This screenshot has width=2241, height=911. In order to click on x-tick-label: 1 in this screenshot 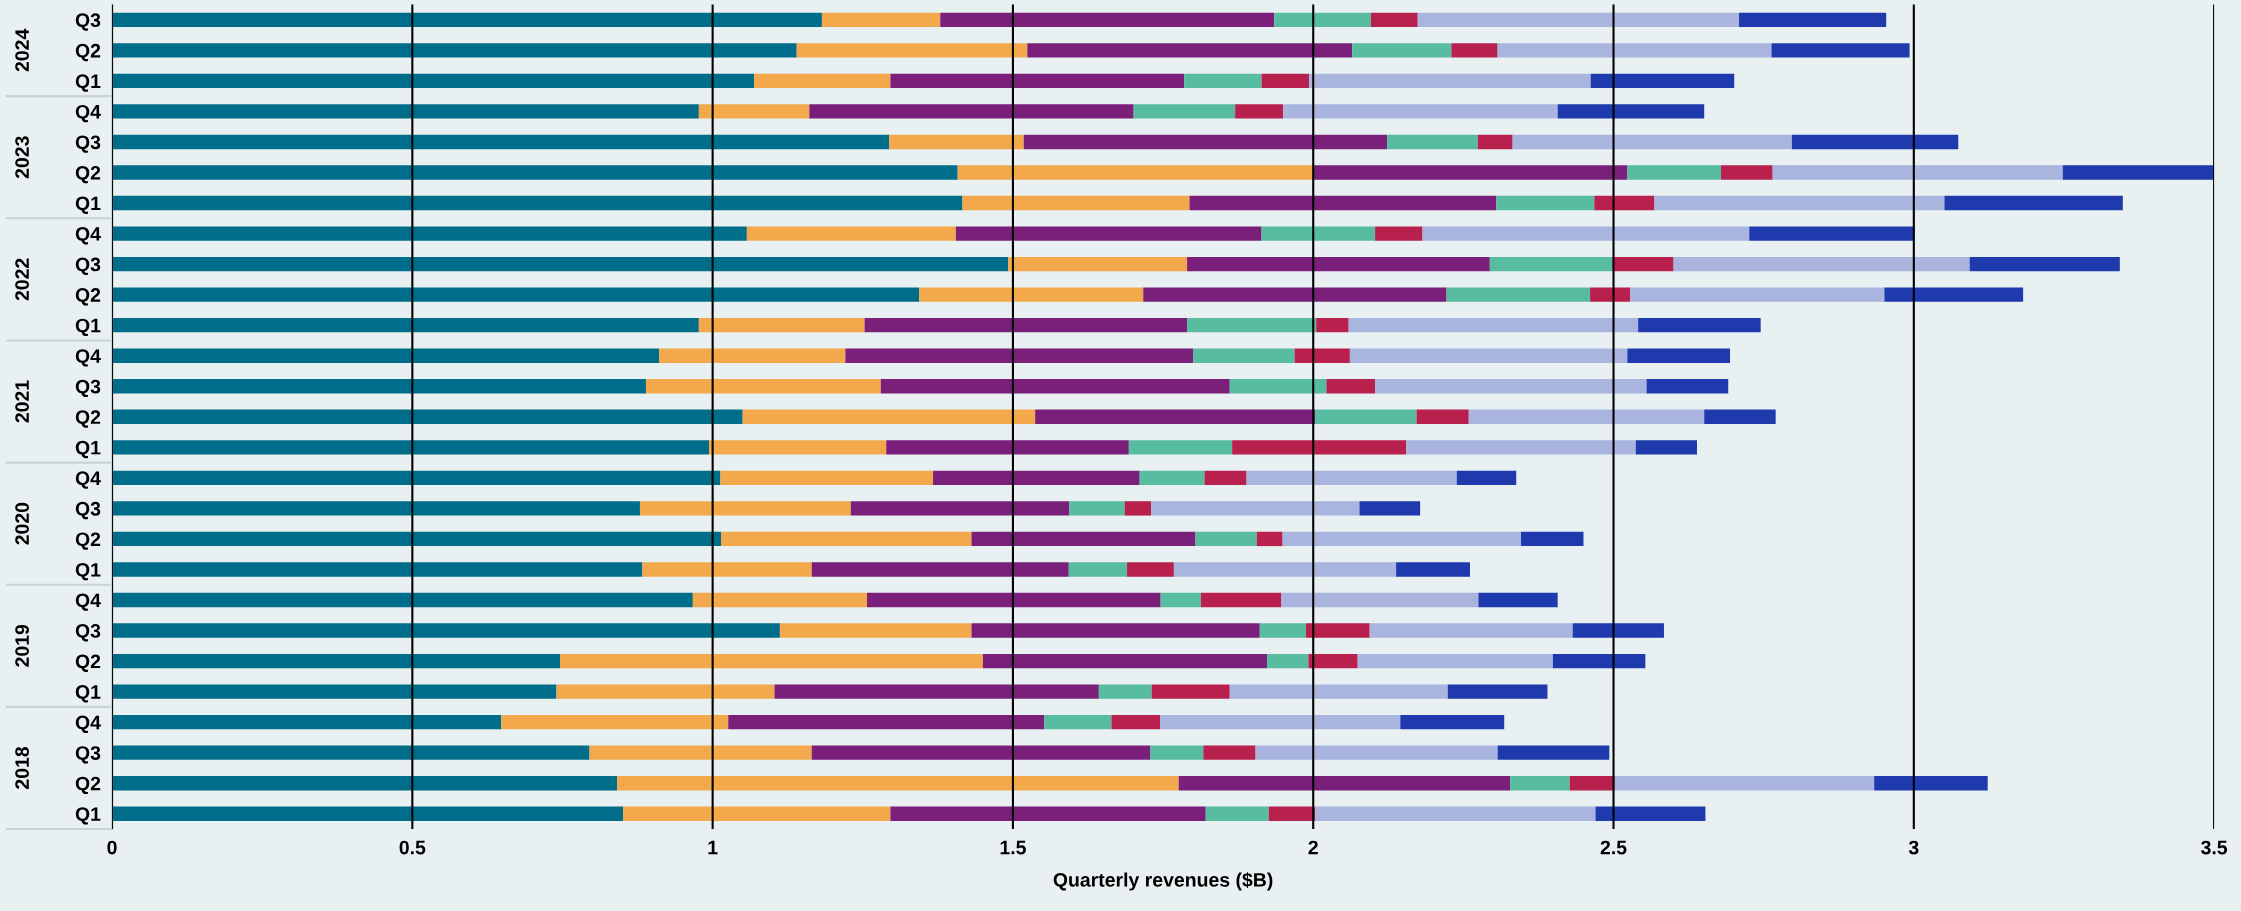, I will do `click(713, 847)`.